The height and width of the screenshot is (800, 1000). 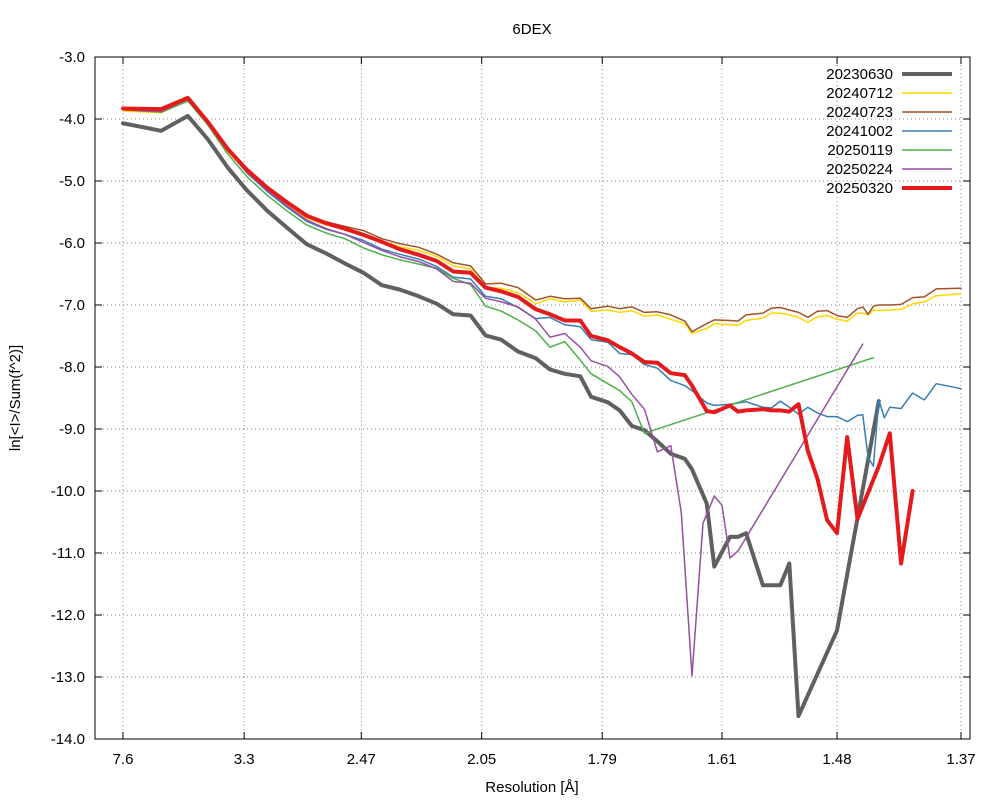 I want to click on y-axis-title: ln[<I>/Sum(f^2)], so click(x=15, y=398).